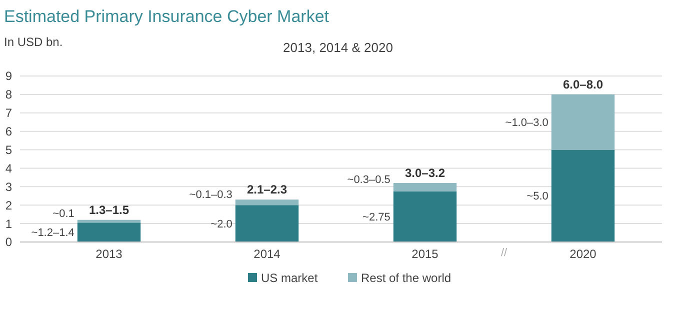 This screenshot has height=316, width=676. I want to click on y-tick-label: 5, so click(8, 149).